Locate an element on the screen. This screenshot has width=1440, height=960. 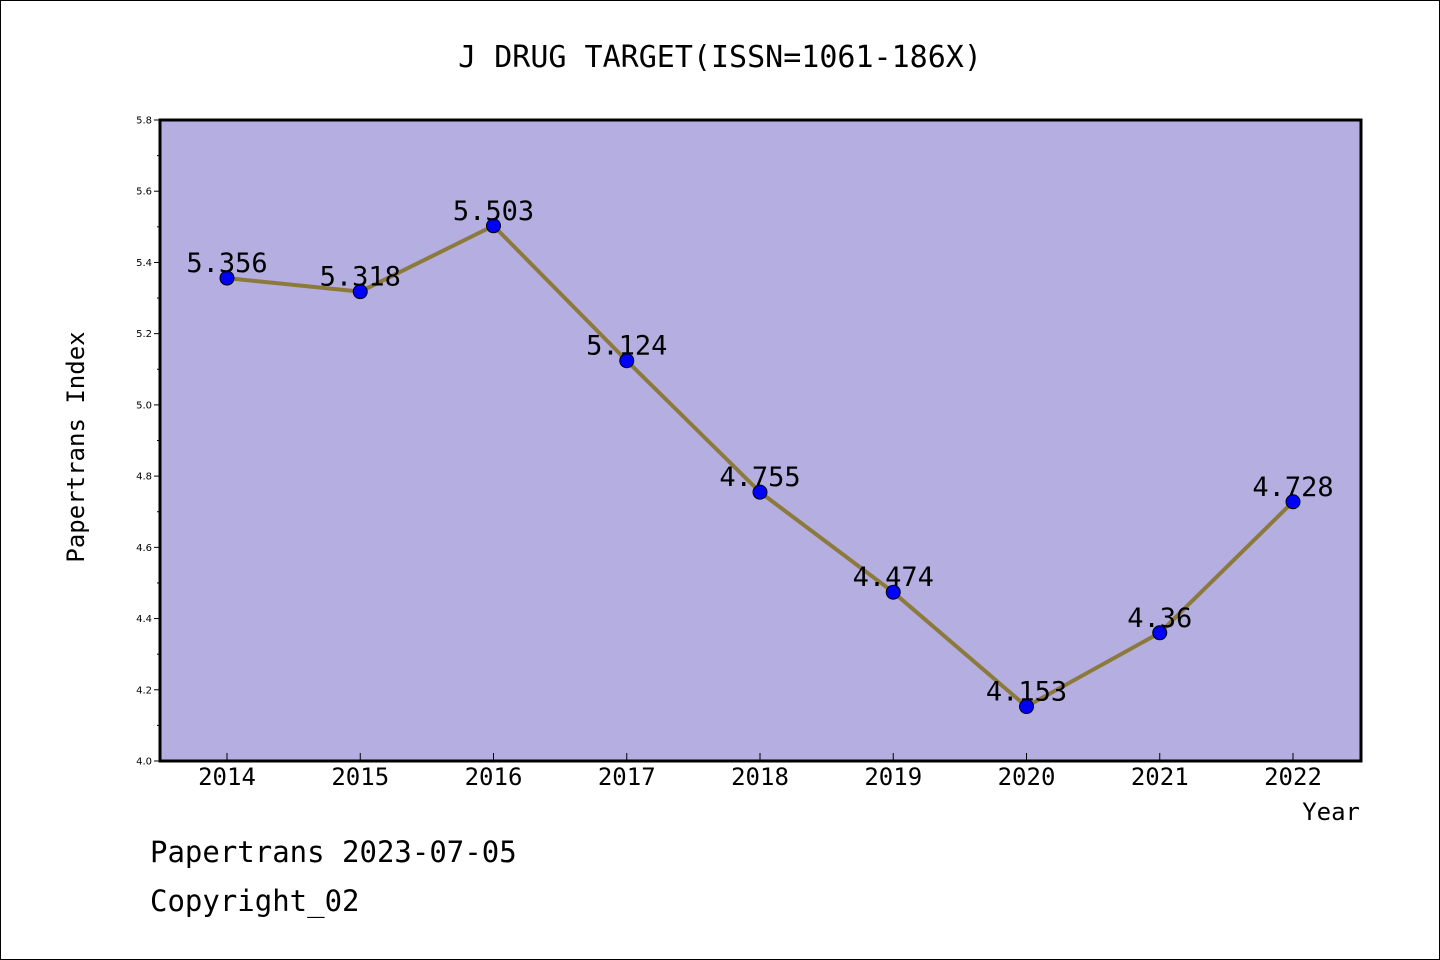
y-tick-label: 5.6 is located at coordinates (144, 192).